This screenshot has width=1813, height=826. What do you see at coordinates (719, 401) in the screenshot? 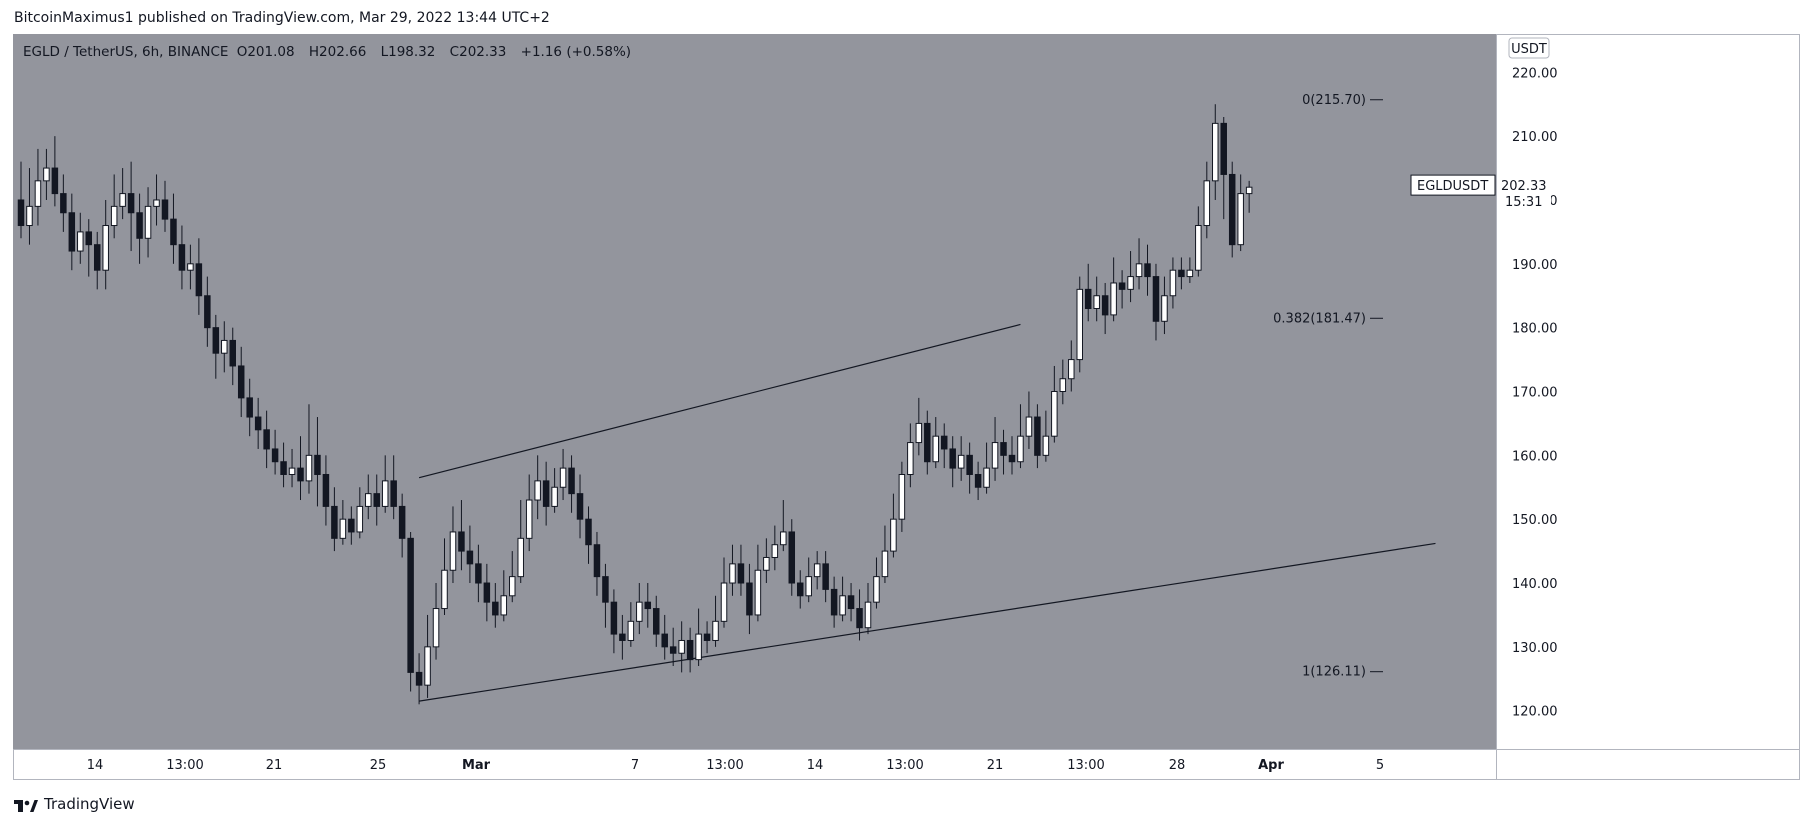
I see `trendline-upper` at bounding box center [719, 401].